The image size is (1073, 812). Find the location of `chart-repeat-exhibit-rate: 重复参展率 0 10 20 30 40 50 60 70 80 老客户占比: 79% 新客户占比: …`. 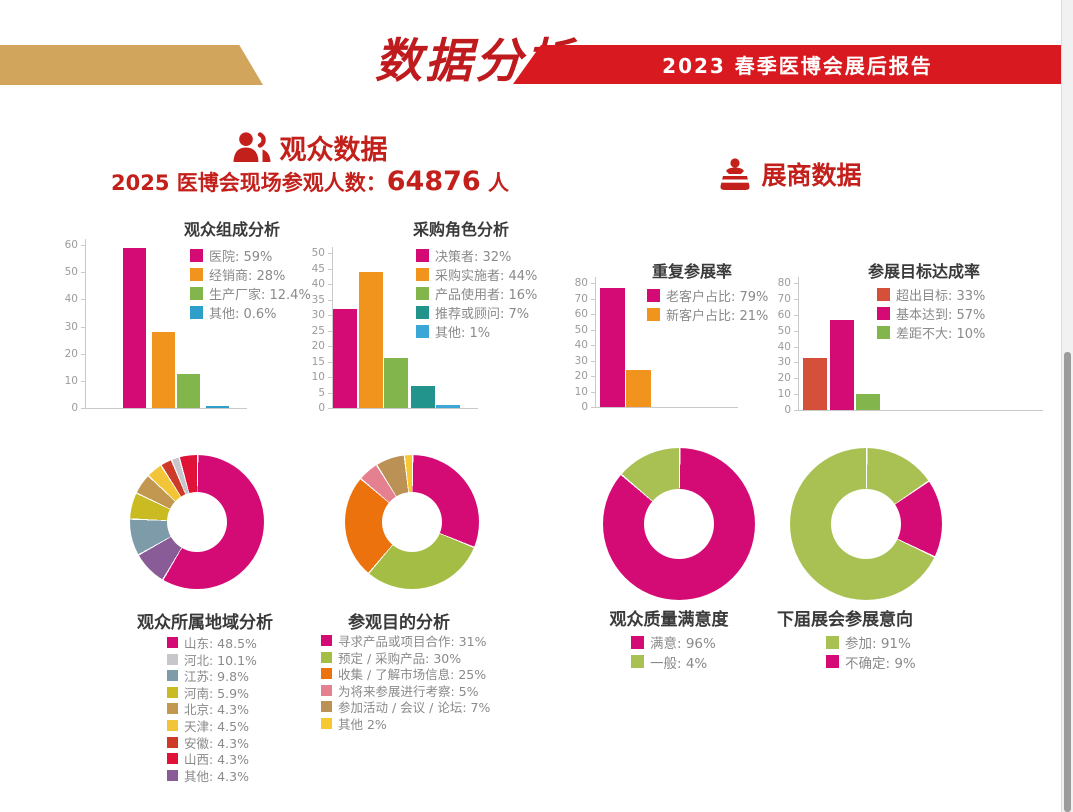

chart-repeat-exhibit-rate: 重复参展率 0 10 20 30 40 50 60 70 80 老客户占比: 79% 新客户占比: … is located at coordinates (695, 337).